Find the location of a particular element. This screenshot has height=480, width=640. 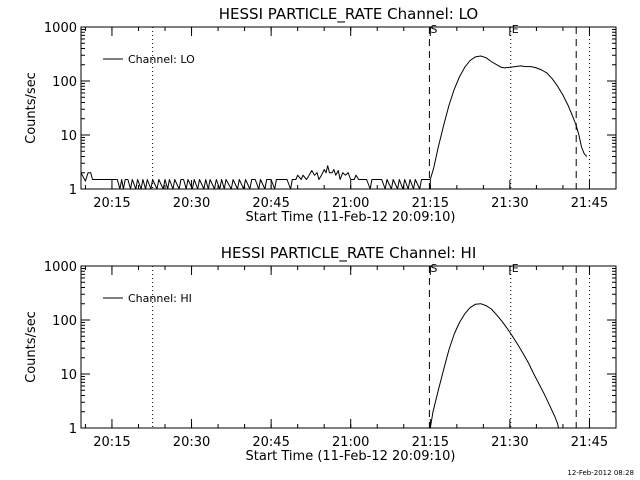

footer-timestamp: 12-Feb-2012 08:28 is located at coordinates (600, 473).